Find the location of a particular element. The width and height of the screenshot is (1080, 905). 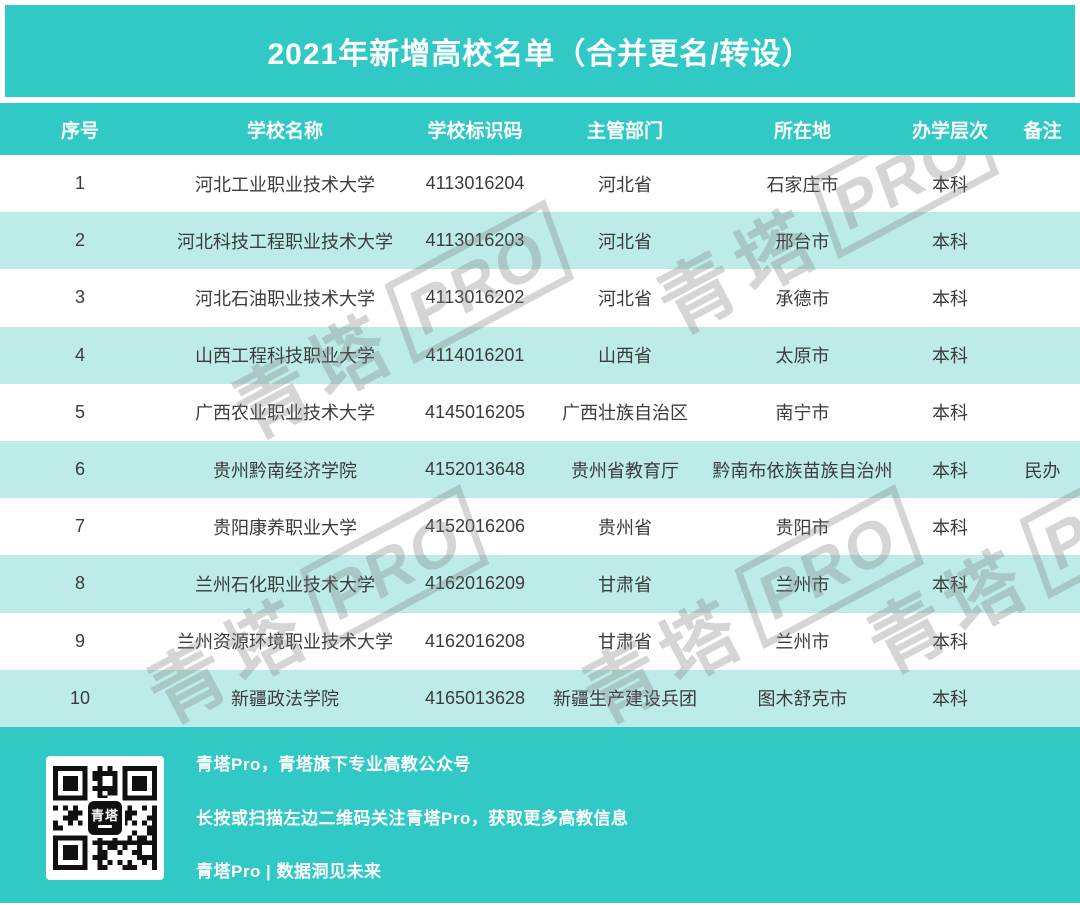

table-cell: 太原市 is located at coordinates (802, 356).